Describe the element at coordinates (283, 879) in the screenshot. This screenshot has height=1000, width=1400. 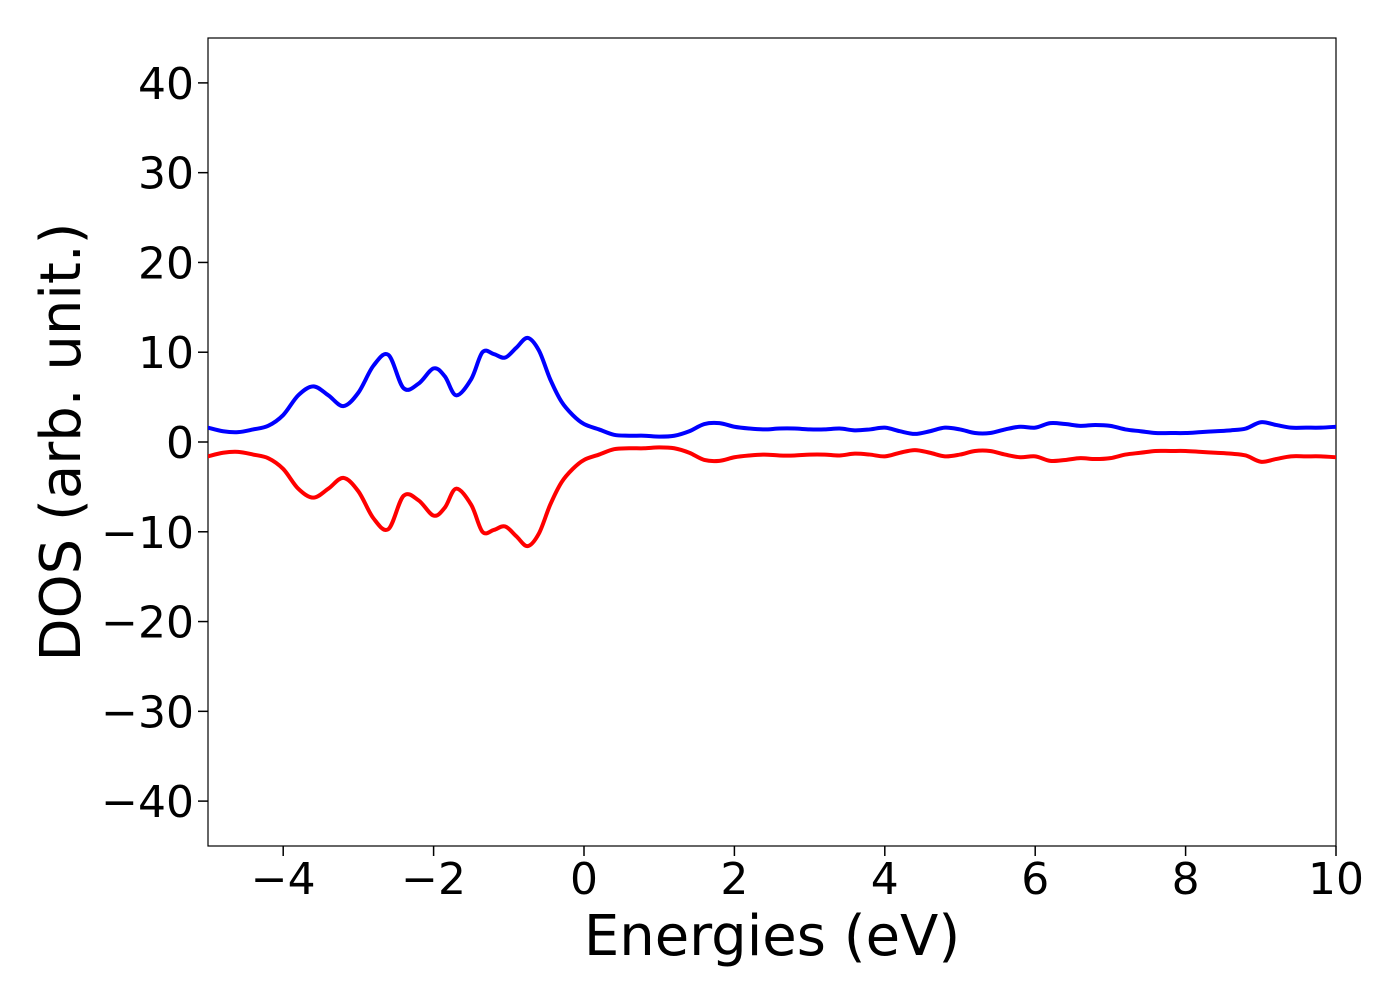
I see `x-tick-label: −4` at that location.